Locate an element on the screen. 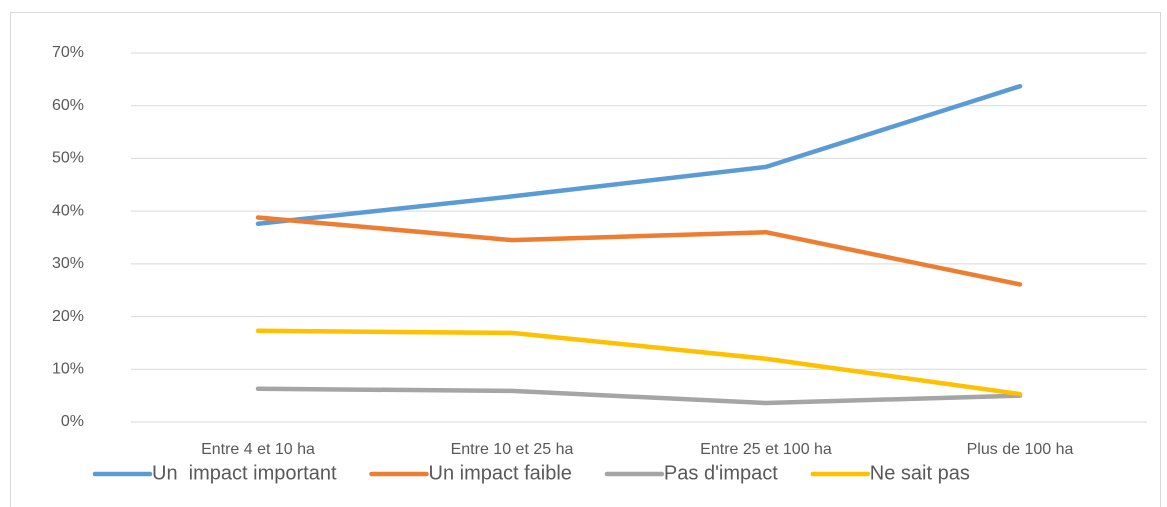 The width and height of the screenshot is (1167, 507). x-tick-label: Entre 10 et 25 ha is located at coordinates (512, 449).